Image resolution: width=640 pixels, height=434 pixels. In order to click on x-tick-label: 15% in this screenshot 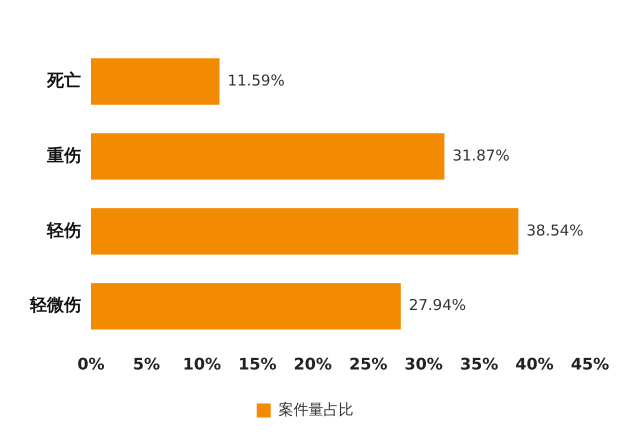, I will do `click(257, 364)`.